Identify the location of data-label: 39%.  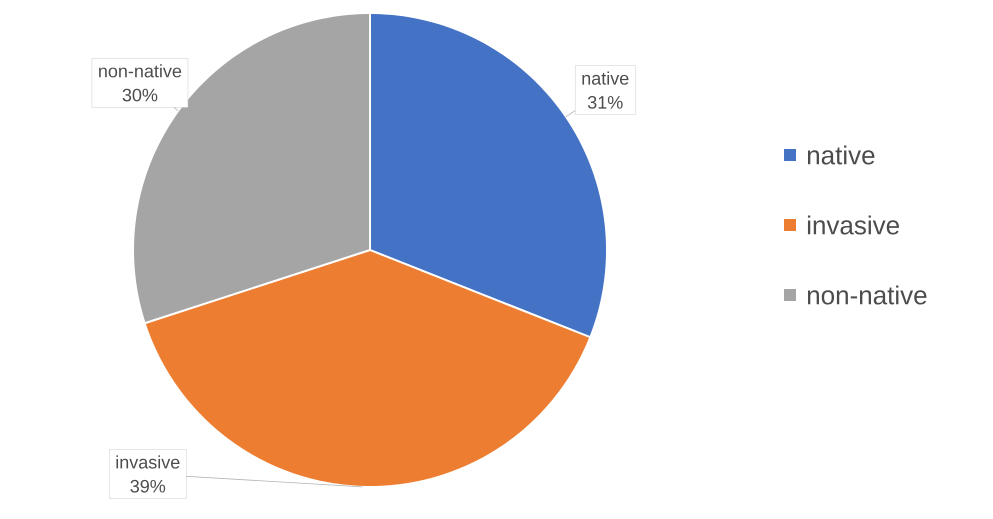
(148, 486).